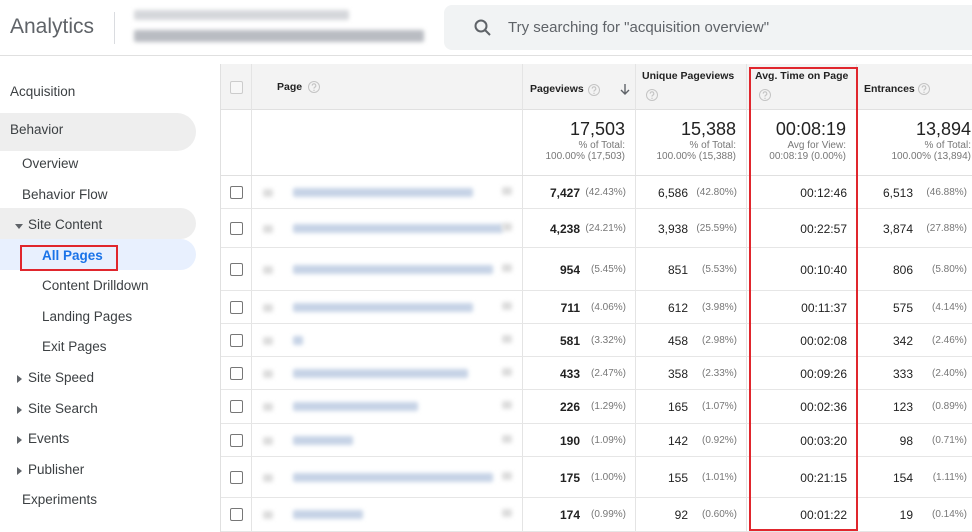 The height and width of the screenshot is (532, 972). What do you see at coordinates (56, 469) in the screenshot?
I see `nav-item: Publisher` at bounding box center [56, 469].